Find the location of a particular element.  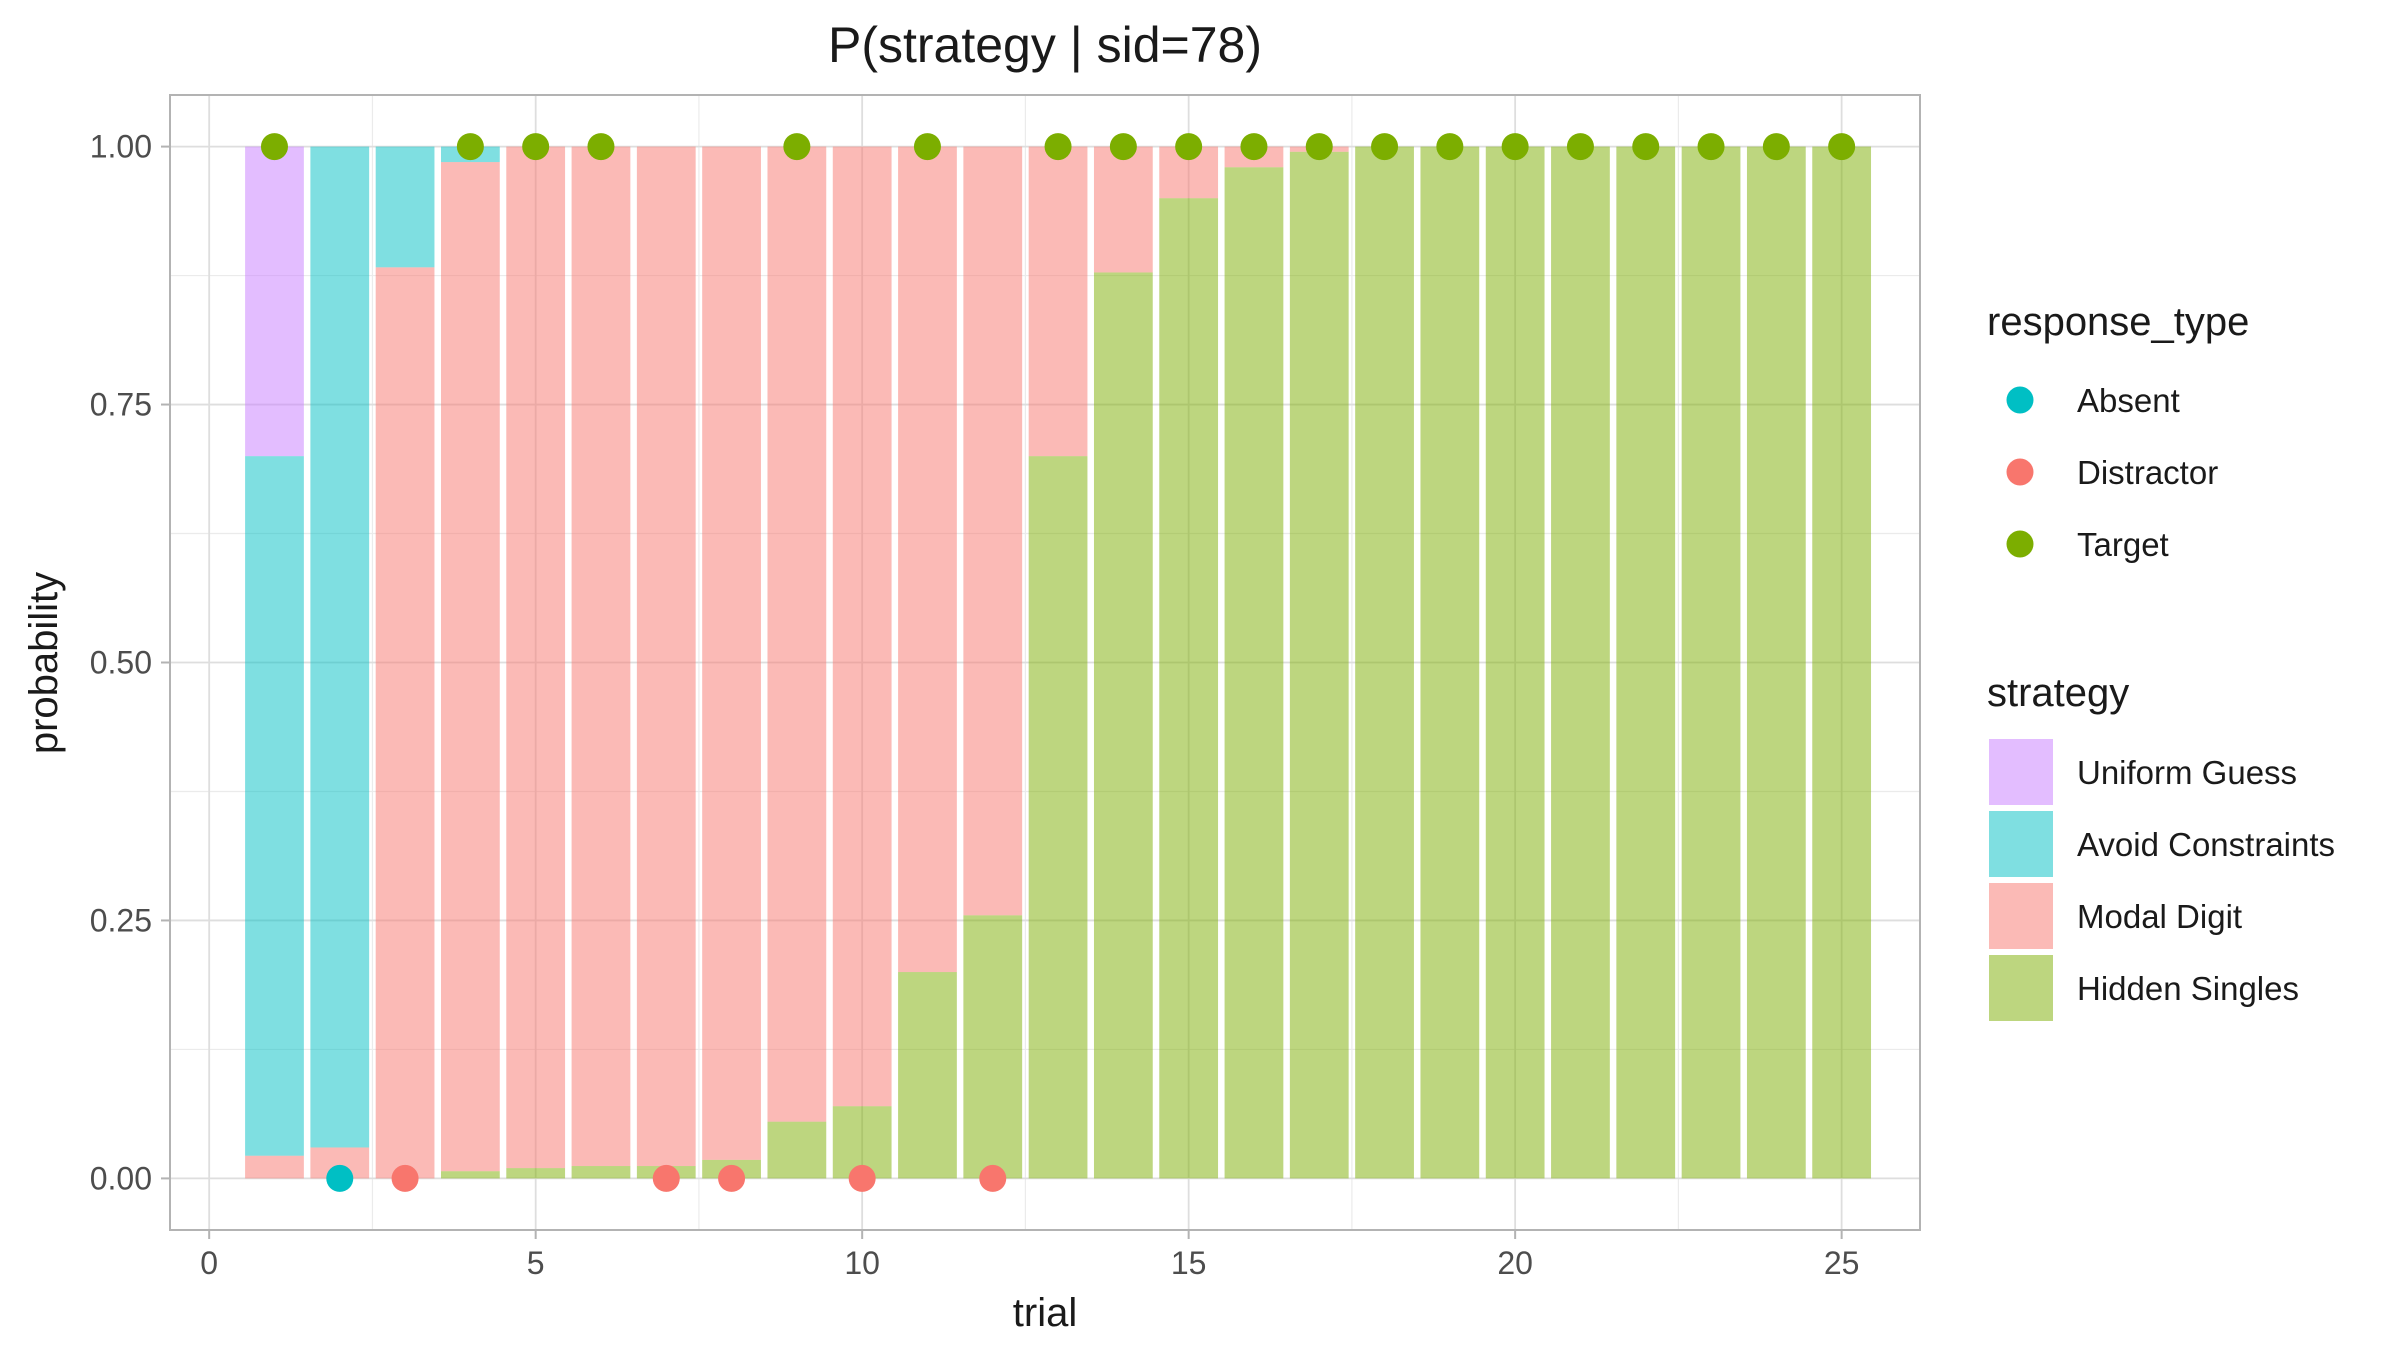

y-tick-label: 0.00 is located at coordinates (121, 1178).